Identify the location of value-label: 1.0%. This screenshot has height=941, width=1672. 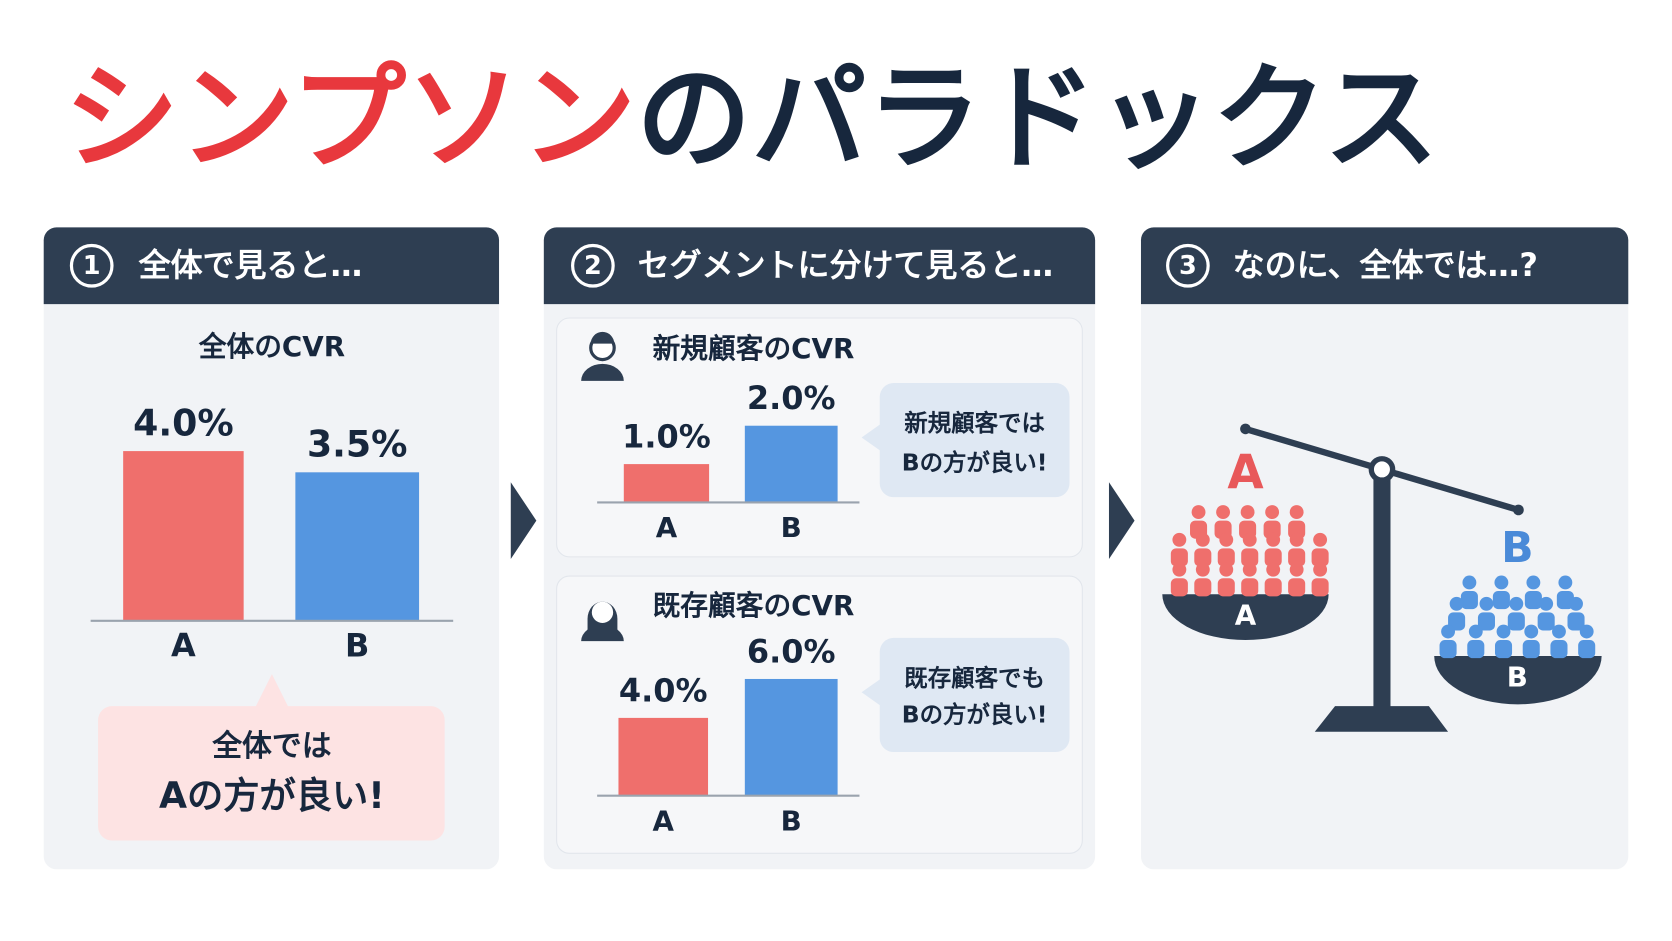
(666, 437).